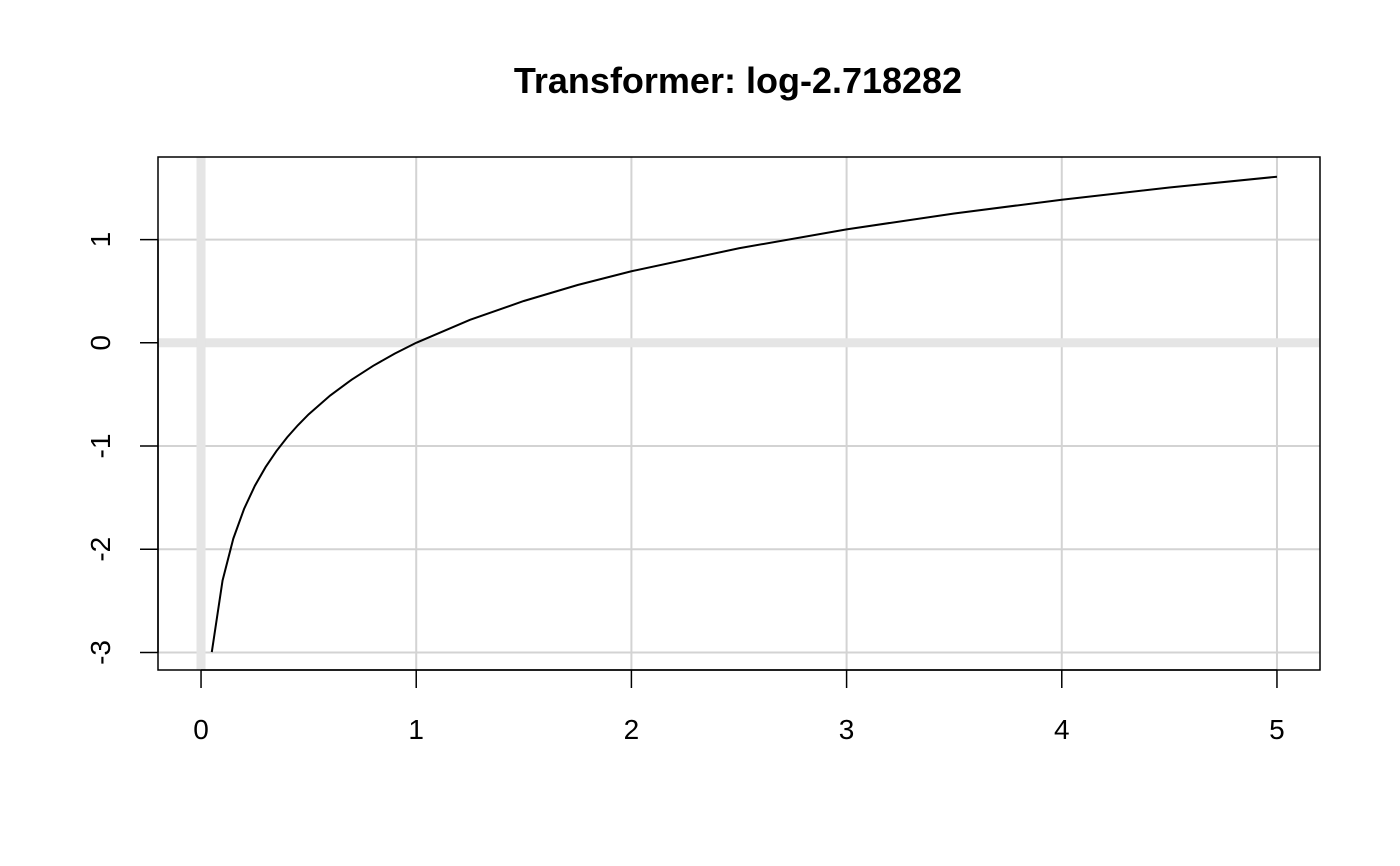 Image resolution: width=1400 pixels, height=866 pixels. What do you see at coordinates (847, 729) in the screenshot?
I see `x-tick-label: 3` at bounding box center [847, 729].